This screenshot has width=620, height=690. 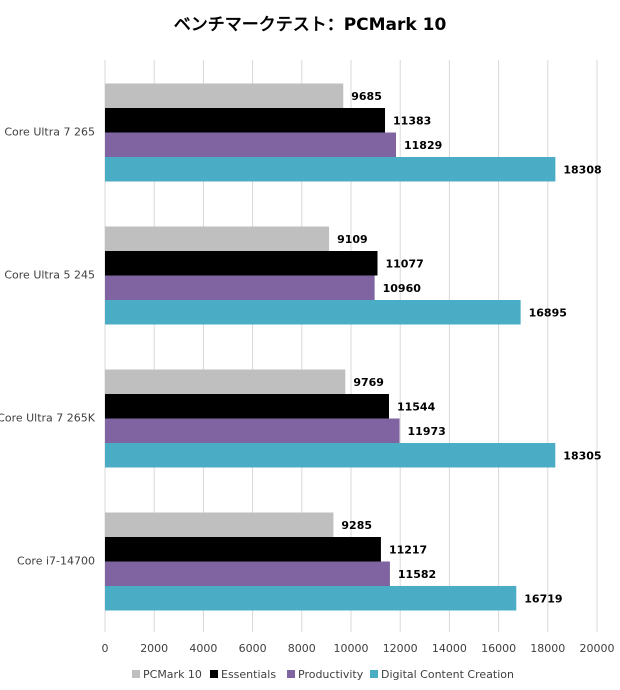 What do you see at coordinates (366, 96) in the screenshot?
I see `data-label: 9685` at bounding box center [366, 96].